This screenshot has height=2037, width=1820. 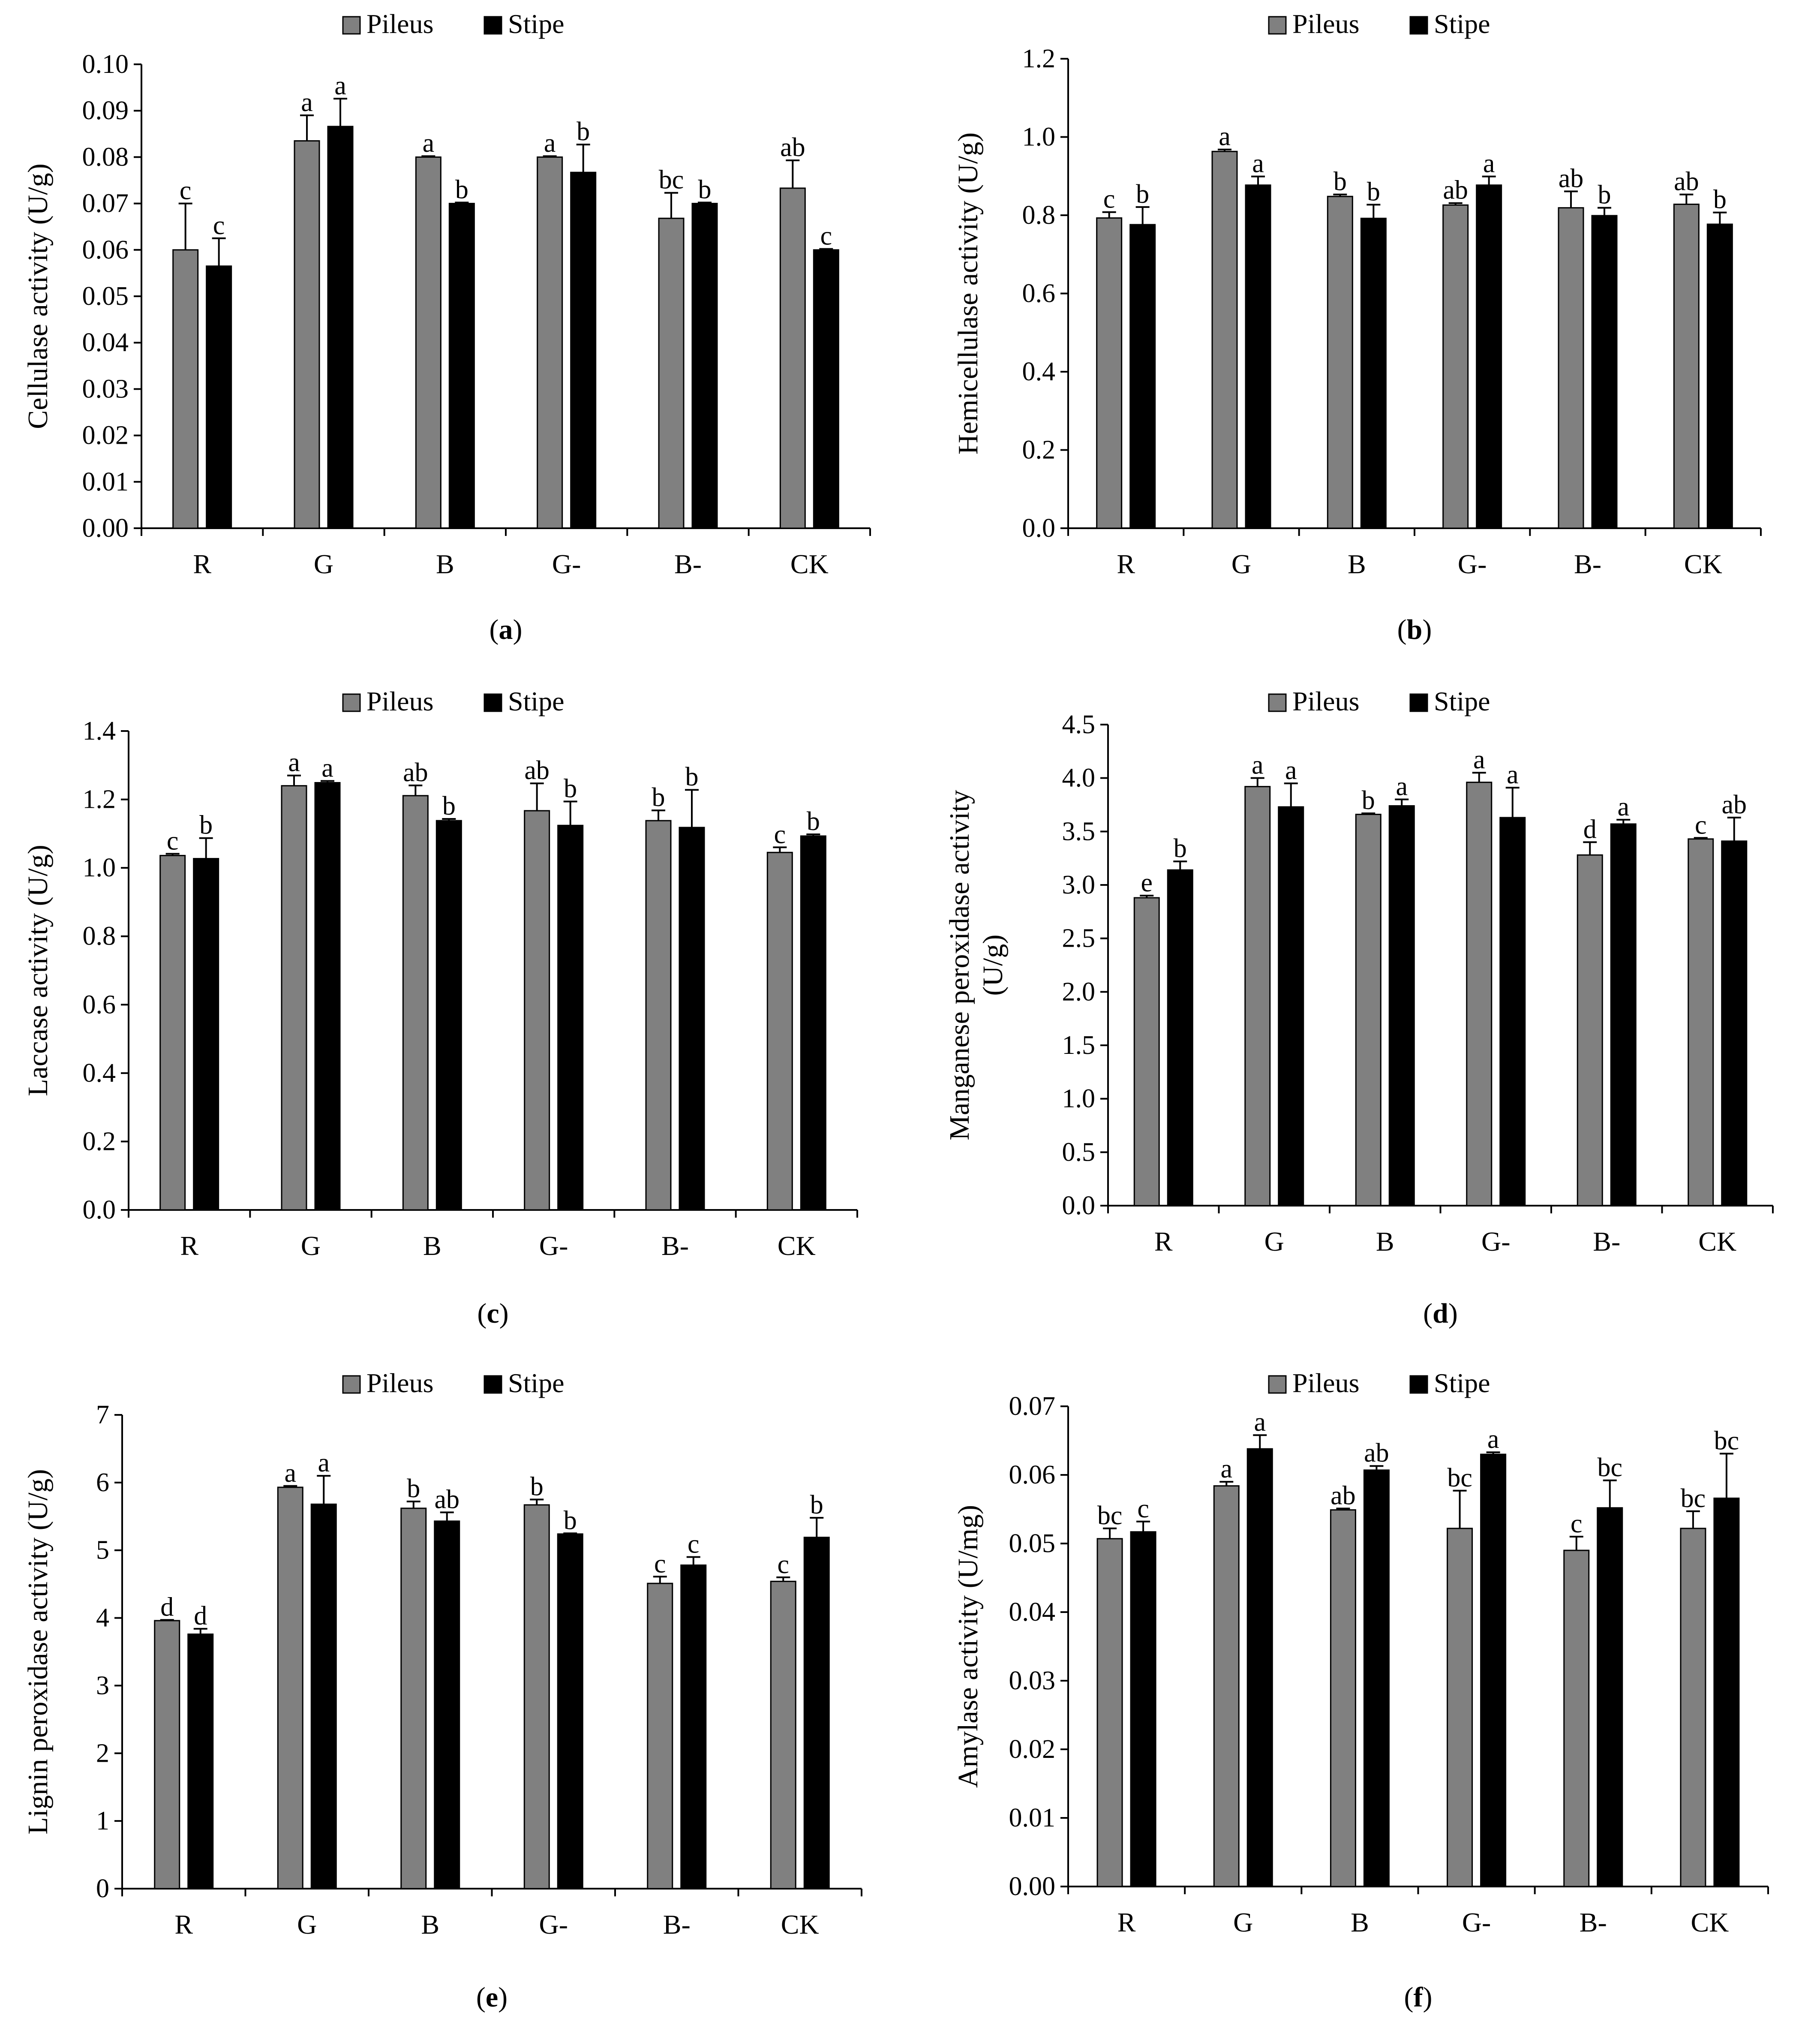 I want to click on y-tick-label: 0.05, so click(x=105, y=296).